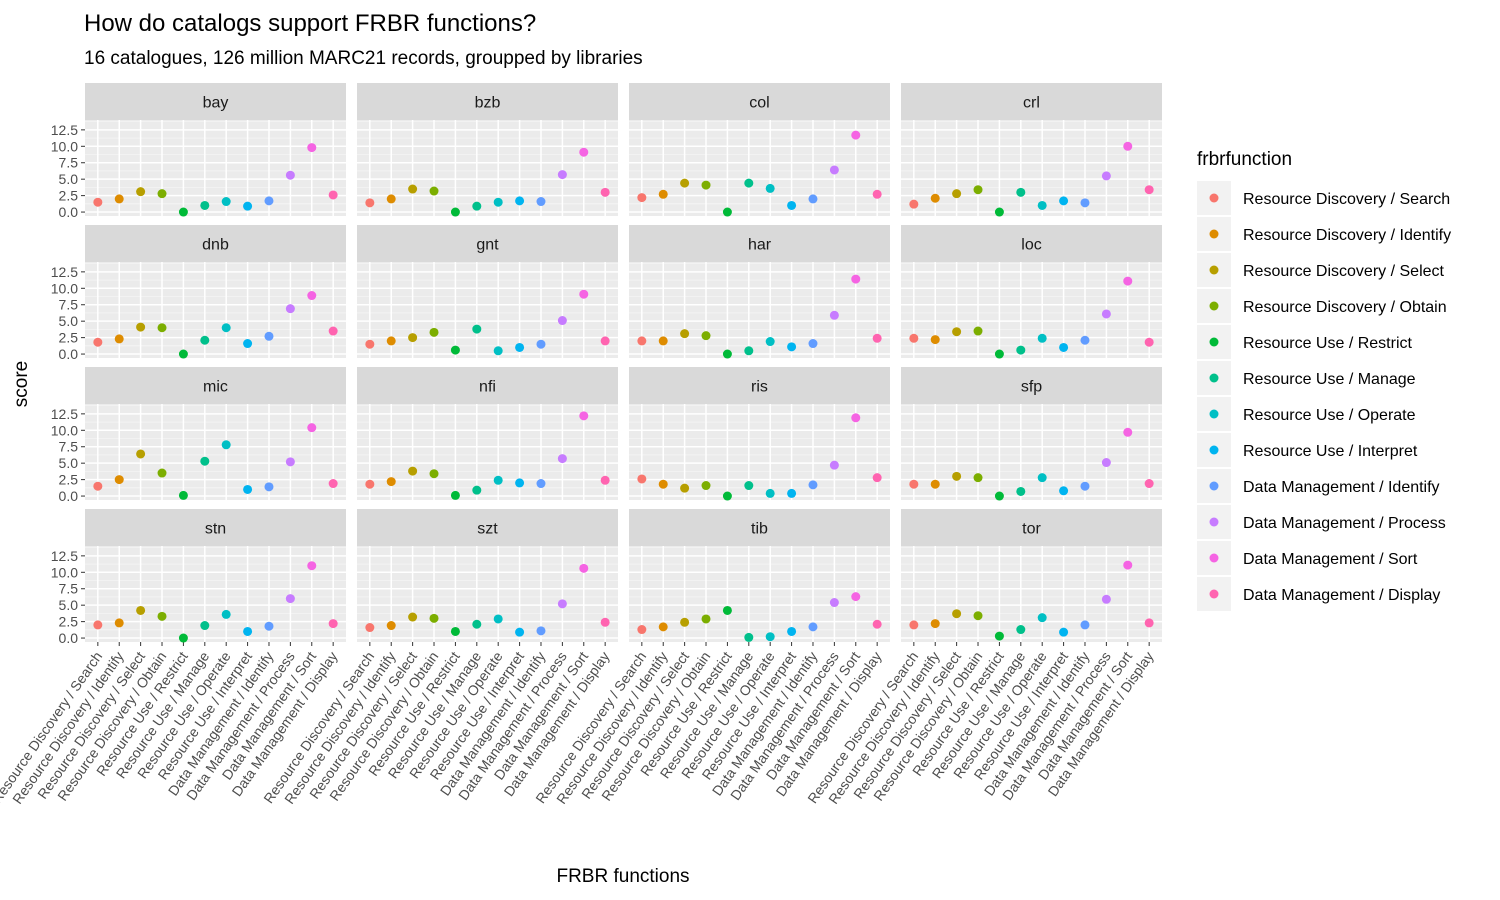  I want to click on legend-label: Resource Discovery / Search, so click(1346, 199).